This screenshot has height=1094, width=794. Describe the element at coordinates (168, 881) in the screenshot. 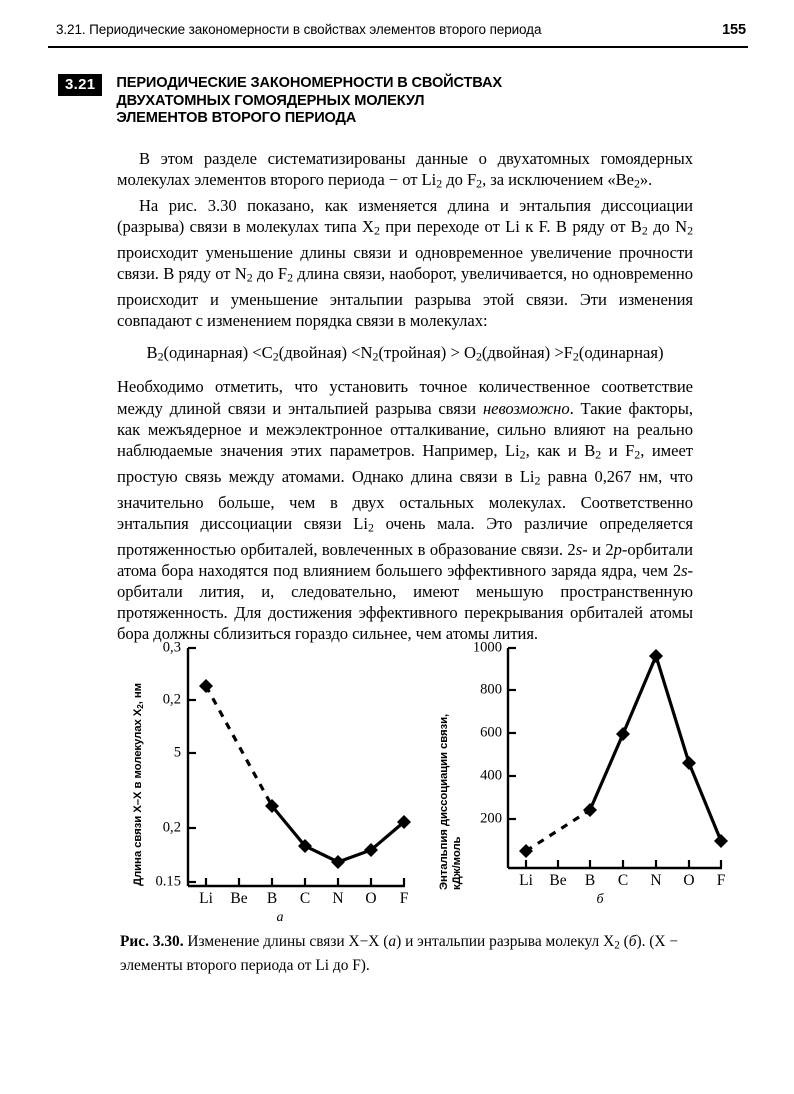

I see `chart-a-ytick-4: 0.15` at that location.